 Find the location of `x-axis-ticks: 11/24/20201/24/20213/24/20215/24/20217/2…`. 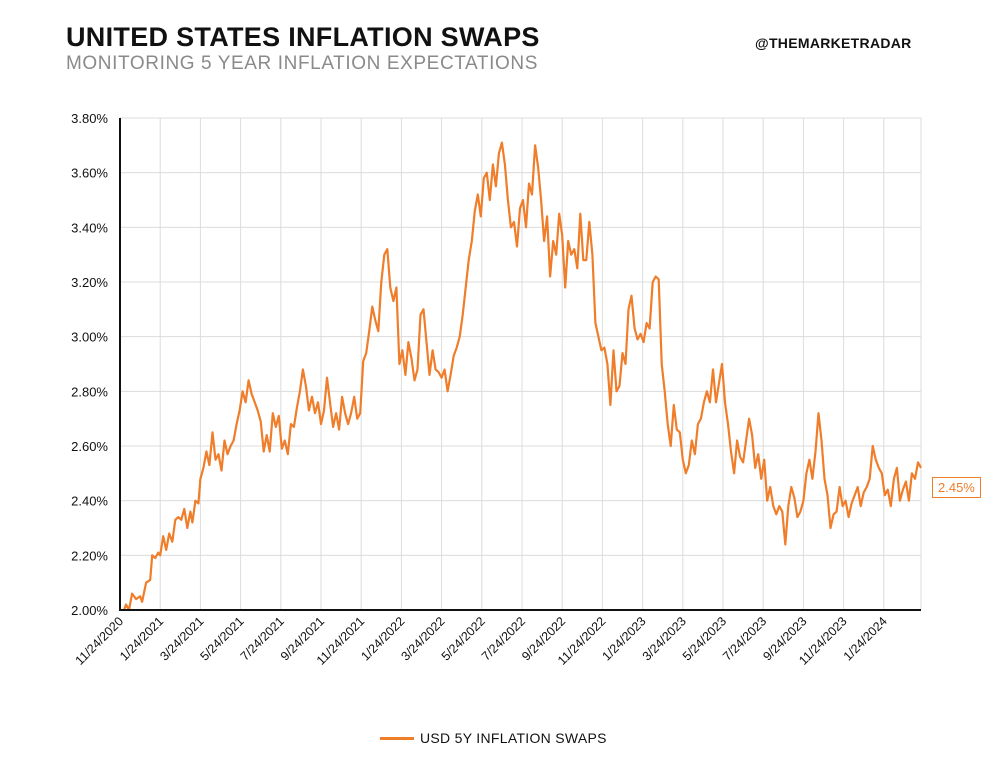

x-axis-ticks: 11/24/20201/24/20213/24/20215/24/20217/2… is located at coordinates (481, 641).